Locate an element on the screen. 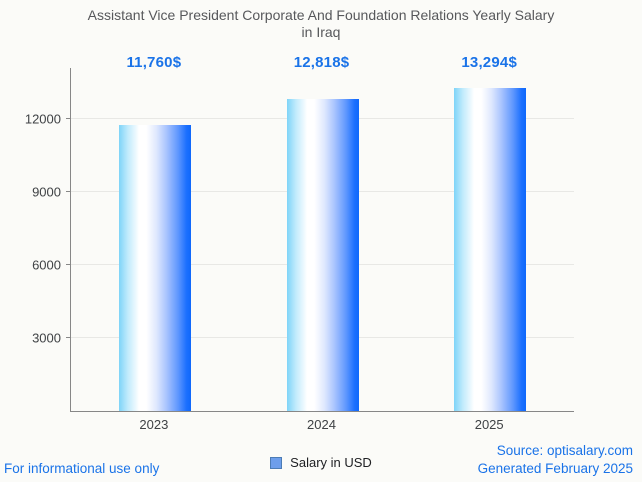 The height and width of the screenshot is (482, 642). y-axis-tick-label: 6000 is located at coordinates (46, 265).